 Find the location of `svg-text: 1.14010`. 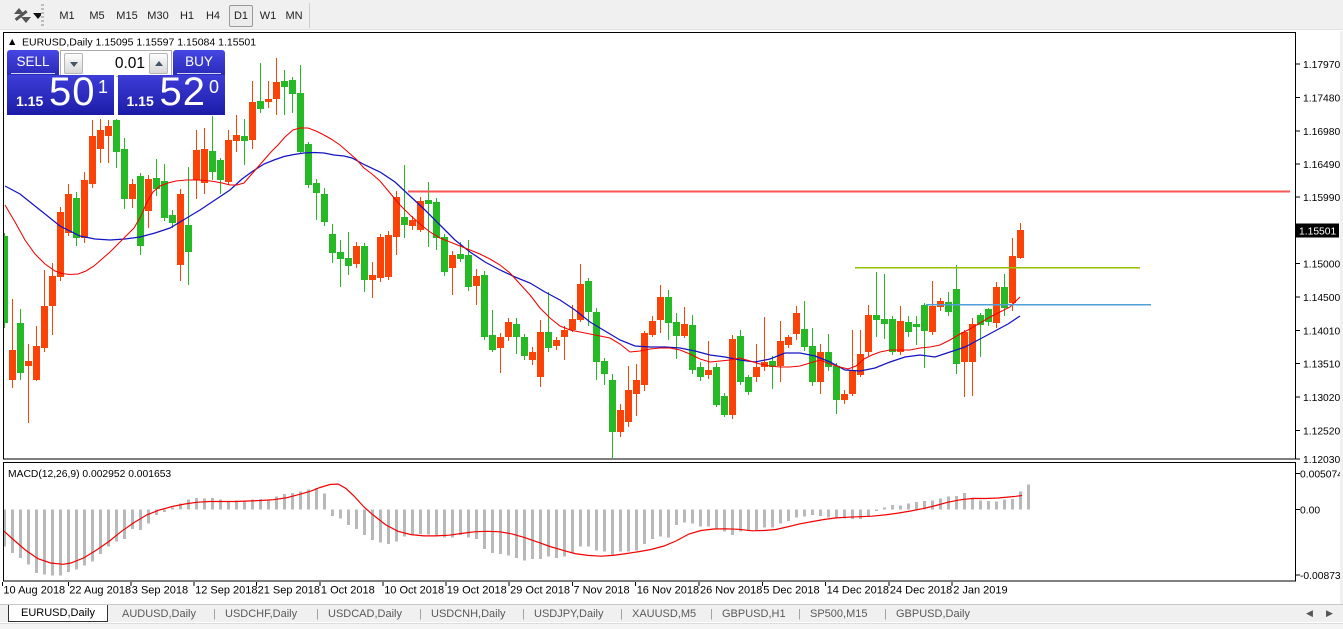

svg-text: 1.14010 is located at coordinates (1321, 331).